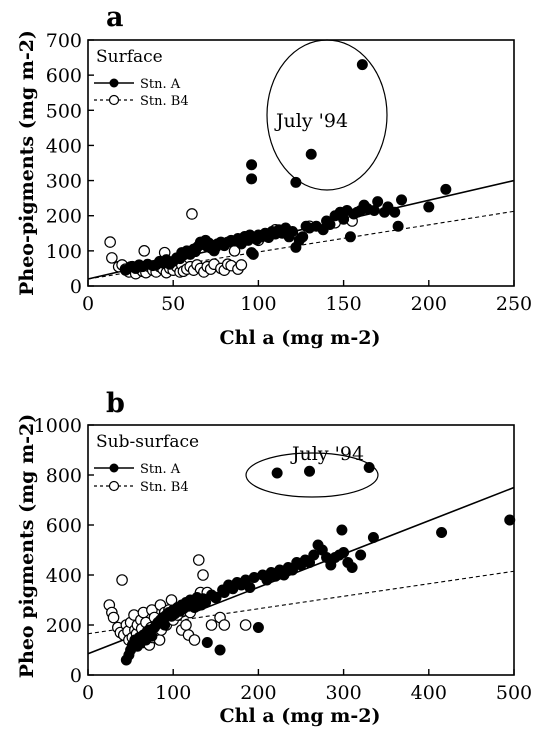  I want to click on legend-marker-stn-b4, so click(114, 100).